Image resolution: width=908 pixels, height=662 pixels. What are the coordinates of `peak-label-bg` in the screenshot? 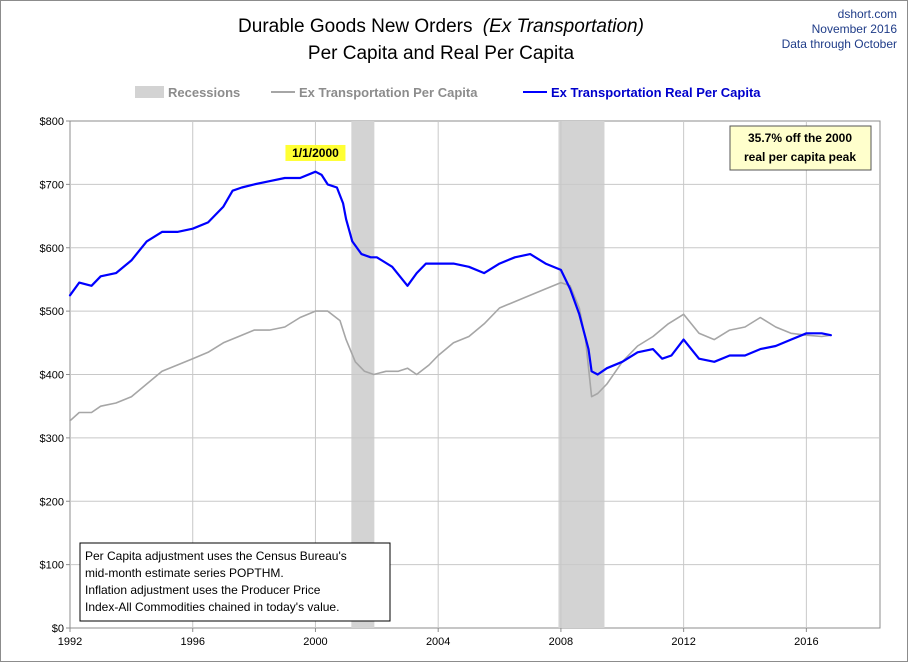 It's located at (315, 152).